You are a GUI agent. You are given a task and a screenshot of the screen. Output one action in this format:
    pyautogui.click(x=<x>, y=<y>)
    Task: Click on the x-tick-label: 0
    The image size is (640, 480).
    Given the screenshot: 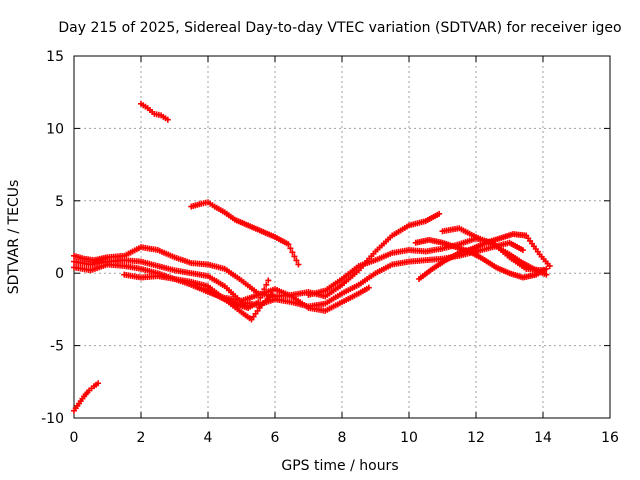 What is the action you would take?
    pyautogui.click(x=74, y=438)
    